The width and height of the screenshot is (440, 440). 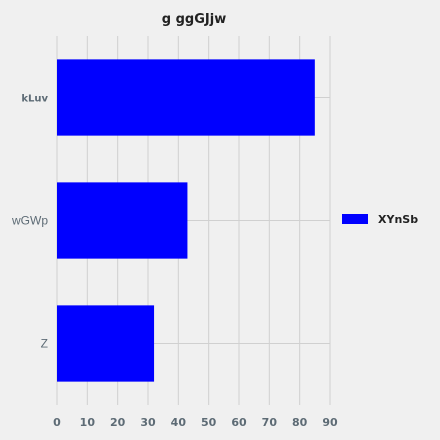 I want to click on chart-title: g ggGJjw, so click(x=194, y=19).